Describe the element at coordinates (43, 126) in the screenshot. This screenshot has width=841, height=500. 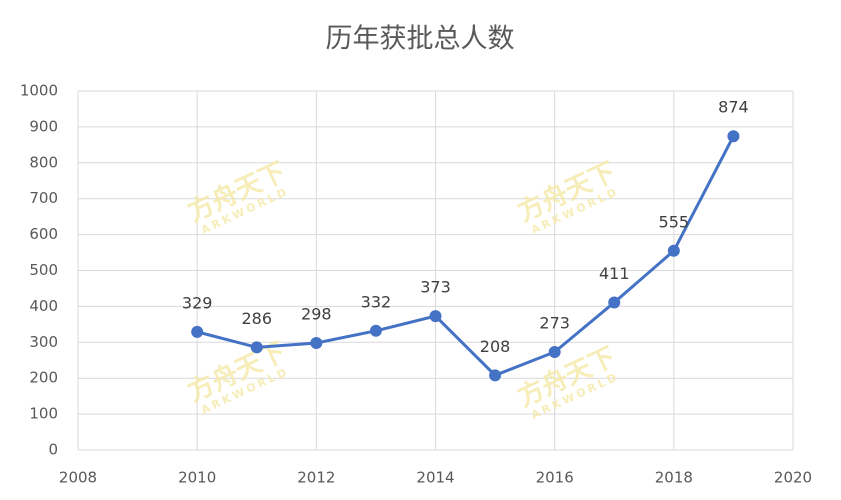
I see `y-tick-label: 900` at that location.